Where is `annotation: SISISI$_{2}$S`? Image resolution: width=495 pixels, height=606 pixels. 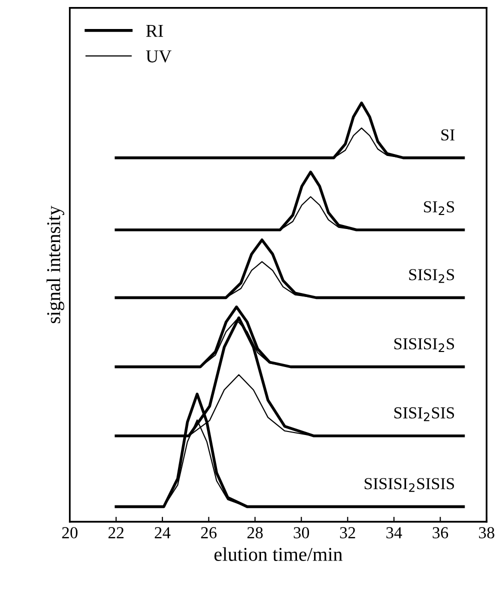 annotation: SISISI$_{2}$S is located at coordinates (424, 345).